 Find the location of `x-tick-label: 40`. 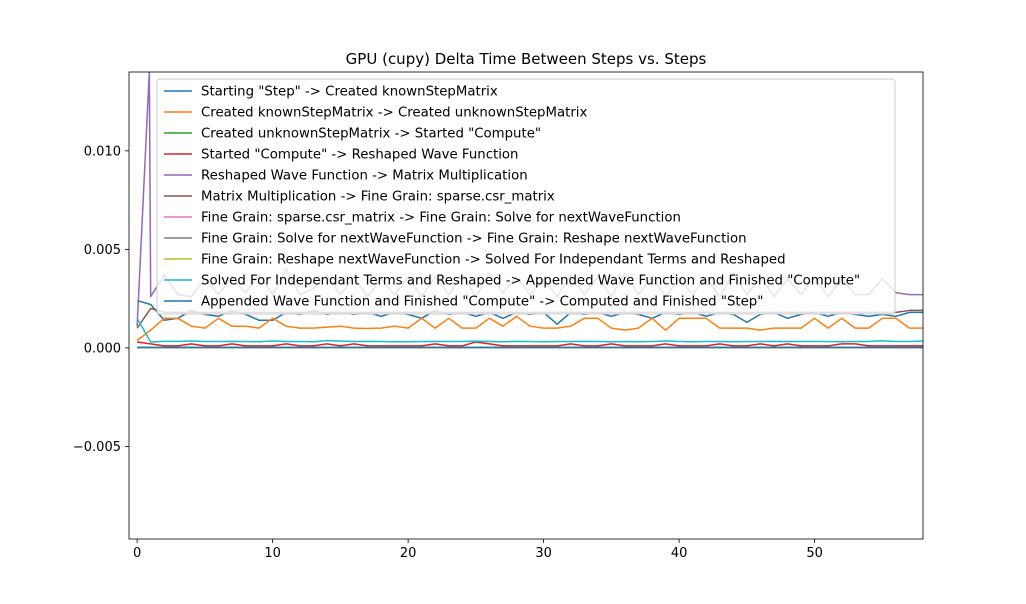

x-tick-label: 40 is located at coordinates (679, 553).